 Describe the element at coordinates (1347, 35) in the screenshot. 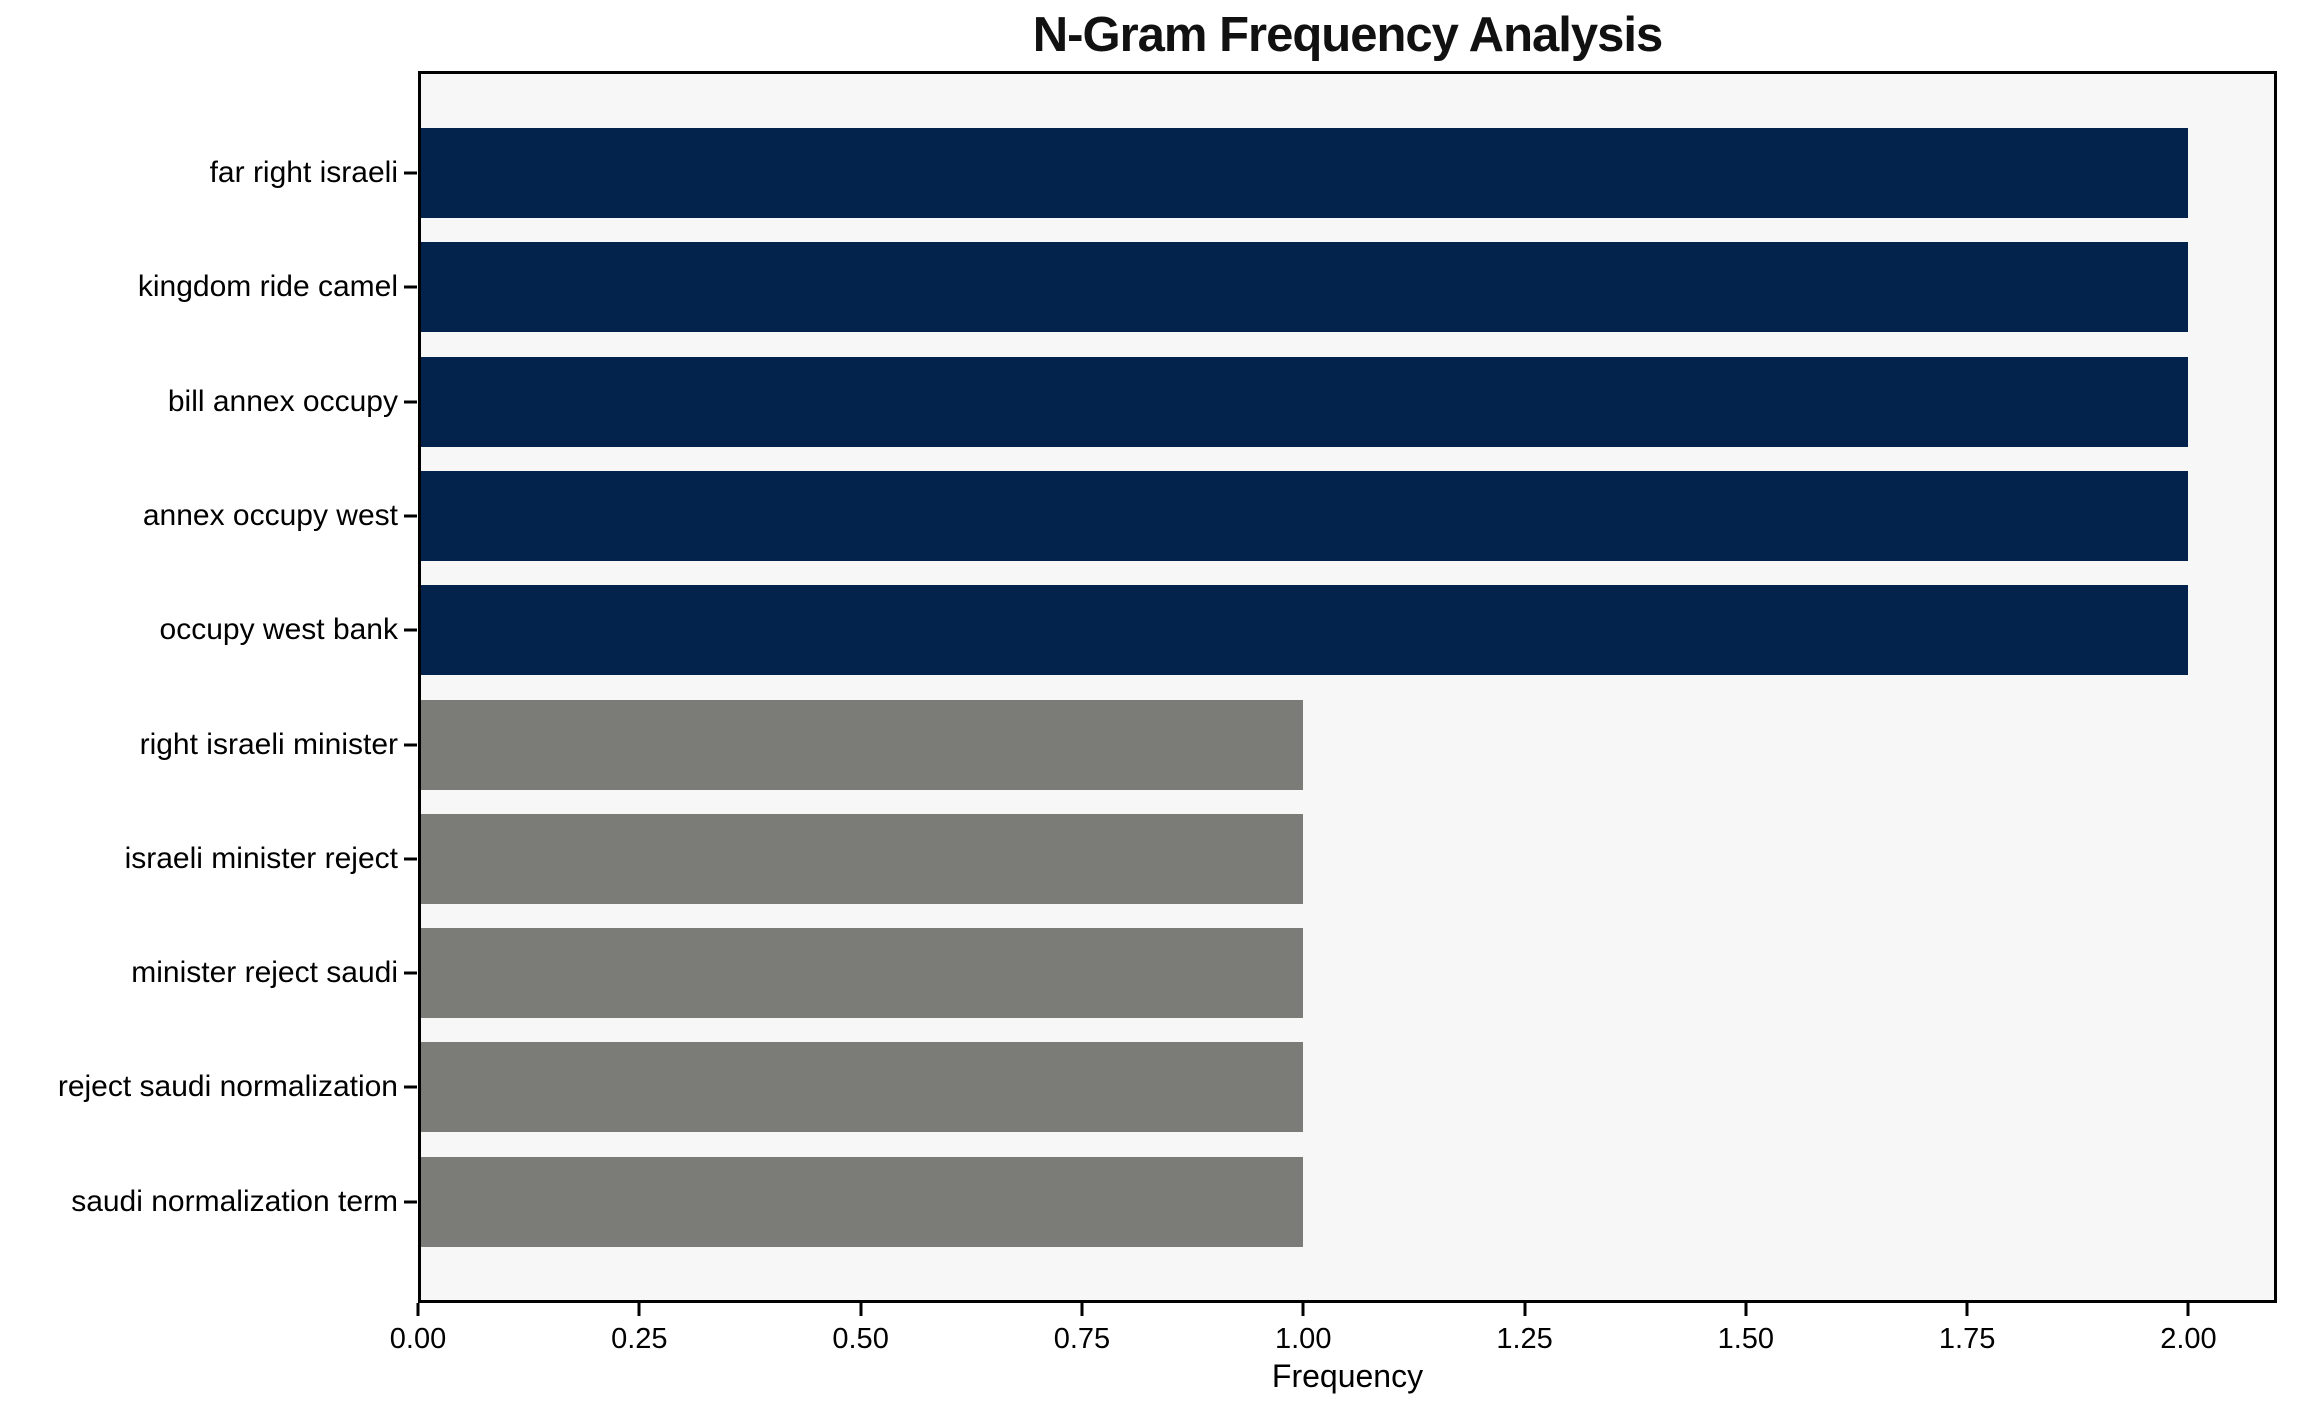

I see `chart-title: N-Gram Frequency Analysis` at that location.